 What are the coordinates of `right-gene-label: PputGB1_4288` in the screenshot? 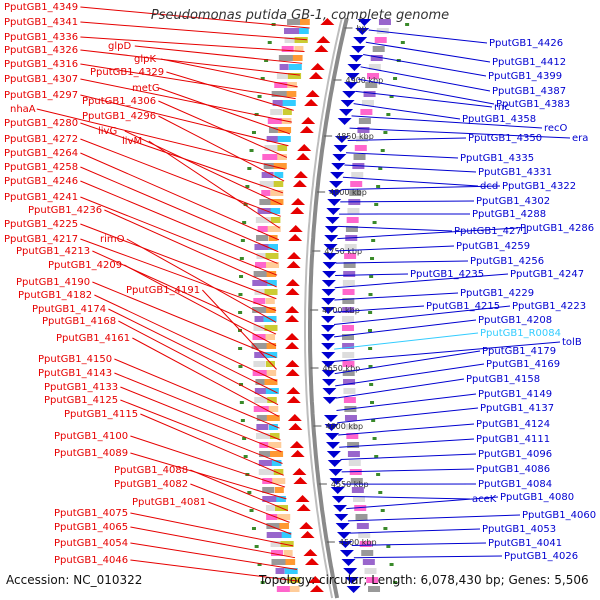 It's located at (509, 214).